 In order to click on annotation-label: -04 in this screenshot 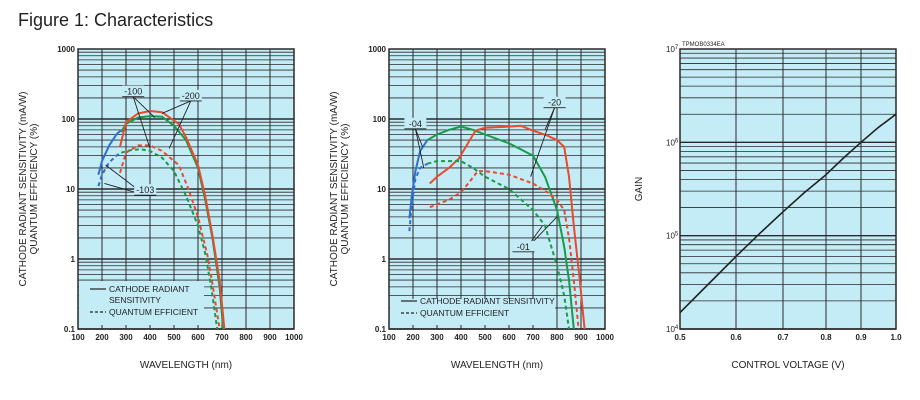, I will do `click(415, 124)`.